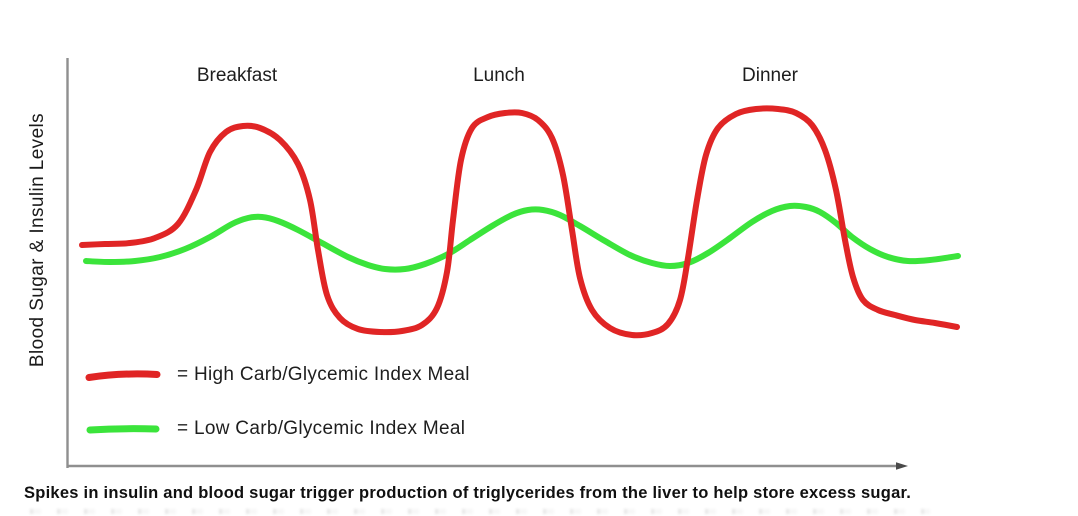  I want to click on legend-line-low-carb-icon, so click(123, 429).